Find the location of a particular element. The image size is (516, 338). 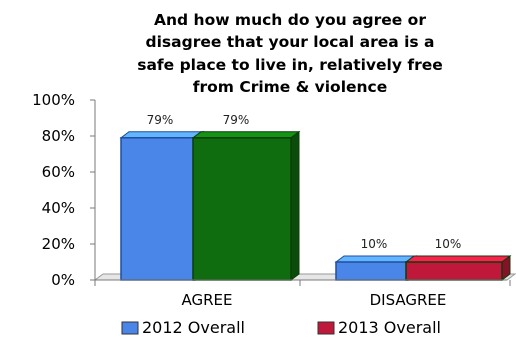

legend-item: 2013 Overall is located at coordinates (379, 327).